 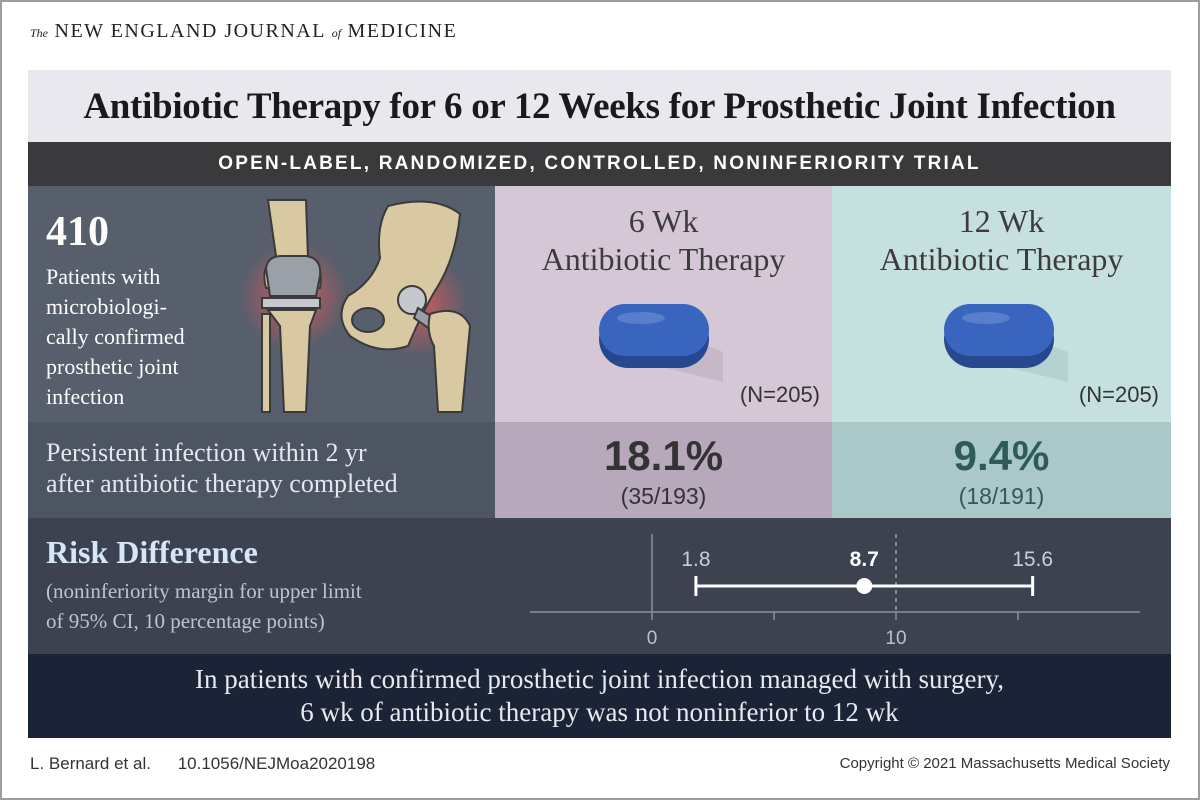 I want to click on arm-12wk-rate: 9.4%, so click(x=1001, y=455).